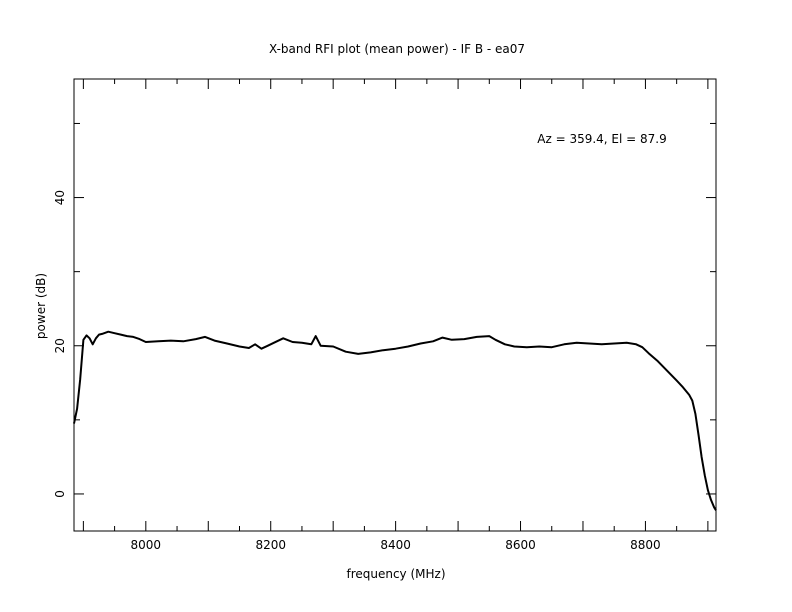 This screenshot has height=612, width=792. I want to click on x-tick-label: 8400, so click(395, 545).